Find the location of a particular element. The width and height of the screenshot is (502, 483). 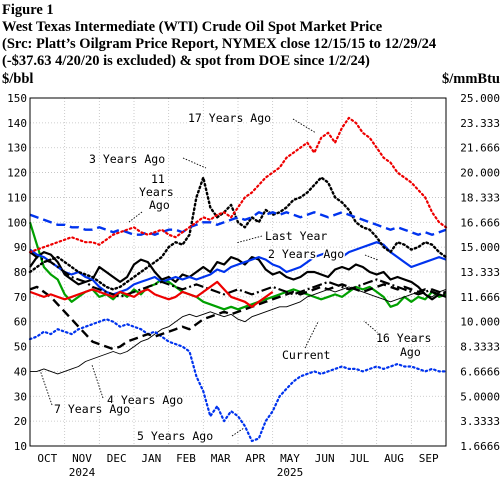

left-tick-label: 90 is located at coordinates (20, 247).